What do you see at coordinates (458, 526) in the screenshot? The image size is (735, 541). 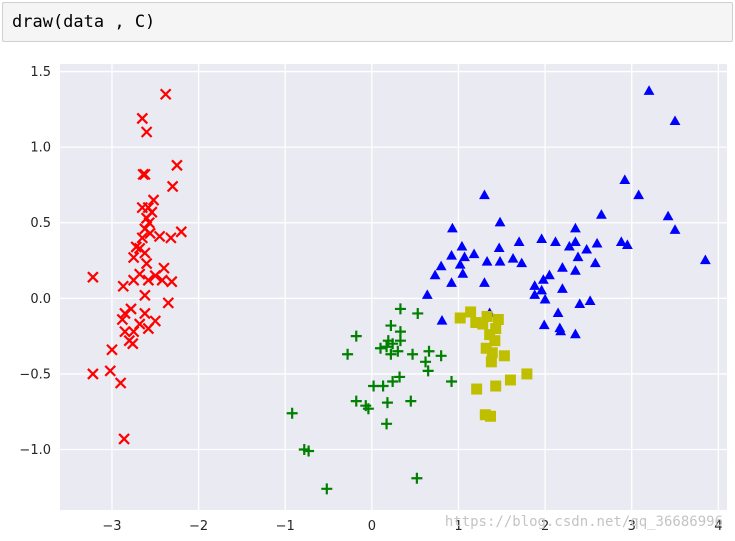 I see `x-tick-label: 1` at bounding box center [458, 526].